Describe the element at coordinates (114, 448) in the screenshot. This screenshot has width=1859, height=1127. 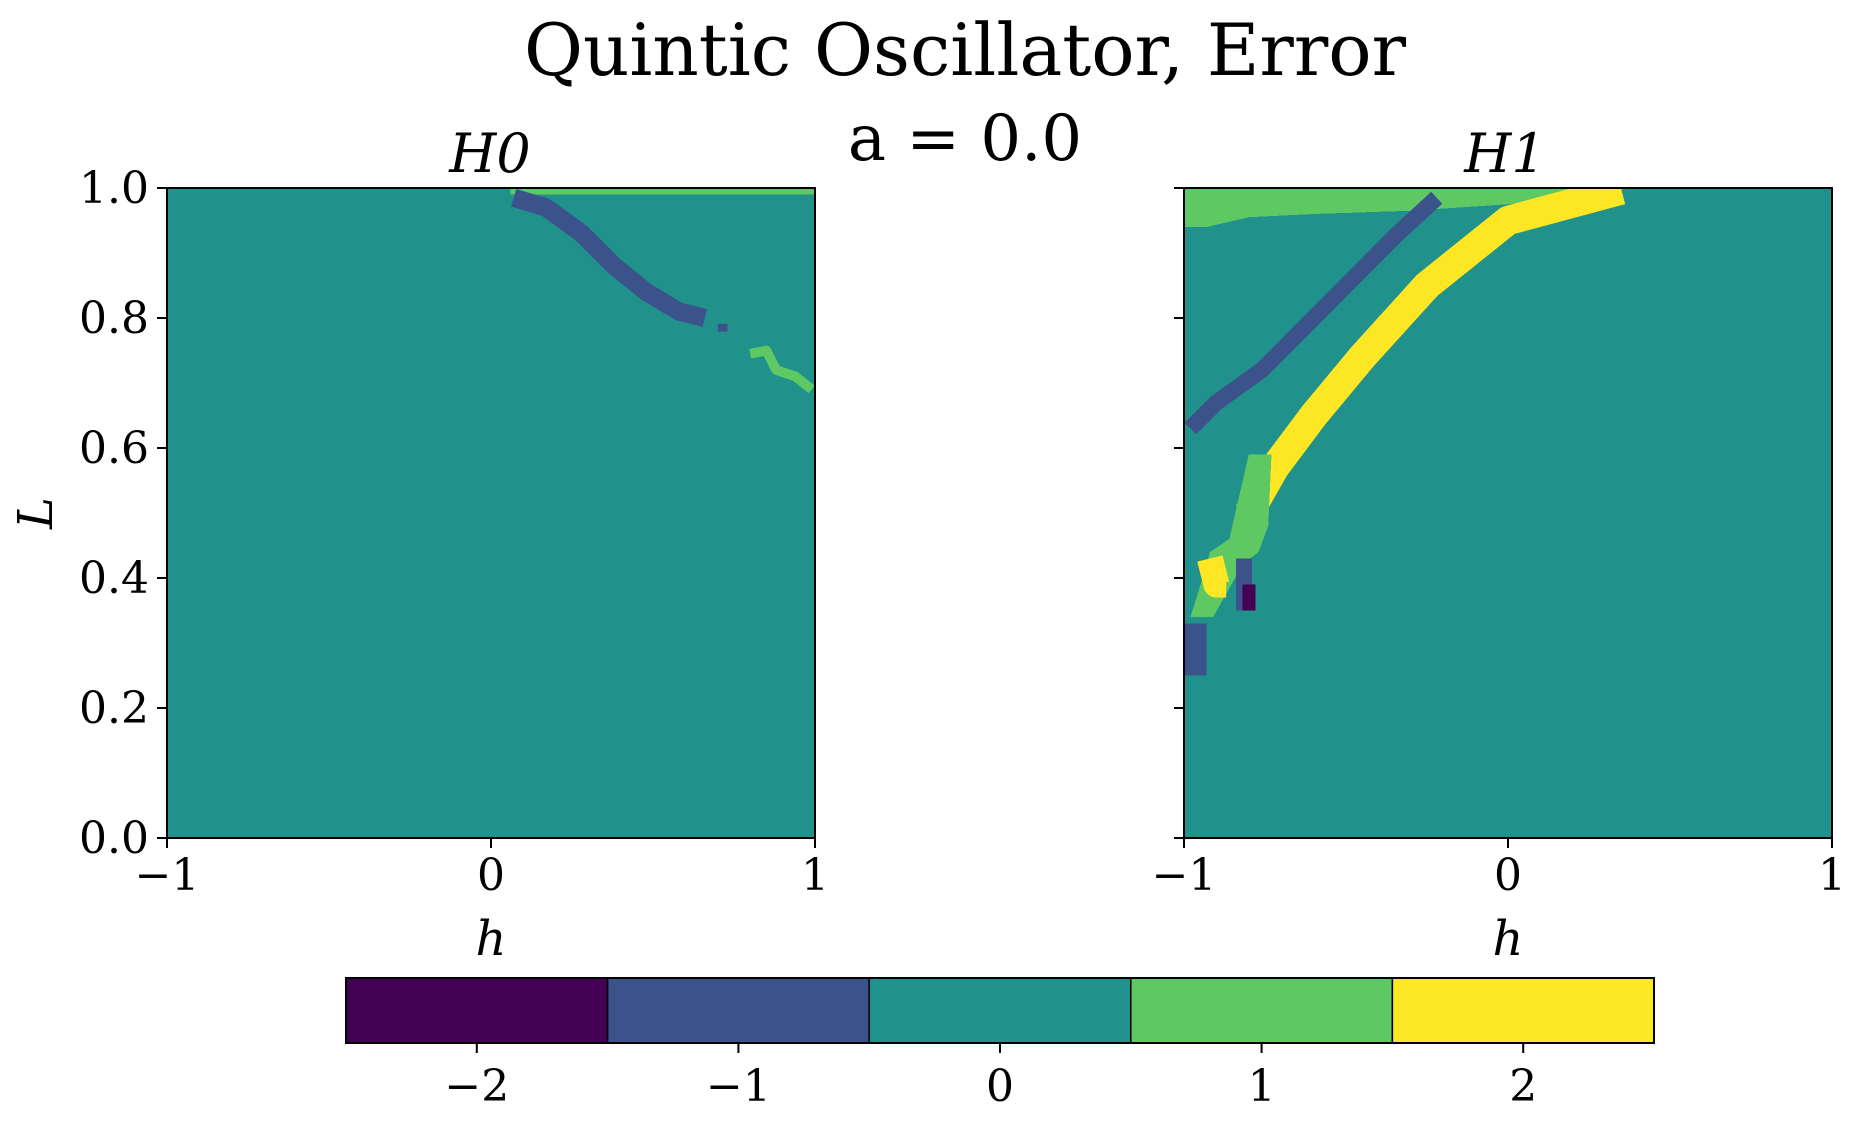
I see `y-tick-label: 0.6` at that location.